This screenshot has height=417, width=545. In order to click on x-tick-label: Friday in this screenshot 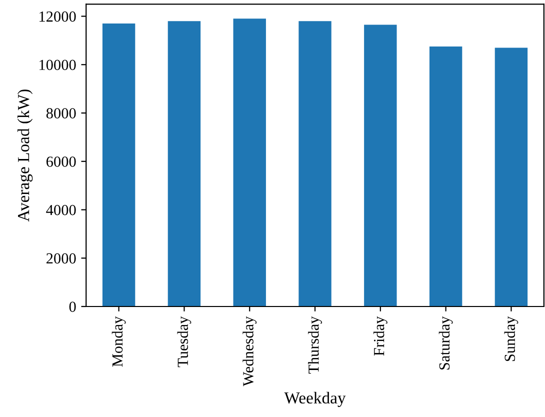, I will do `click(380, 336)`.